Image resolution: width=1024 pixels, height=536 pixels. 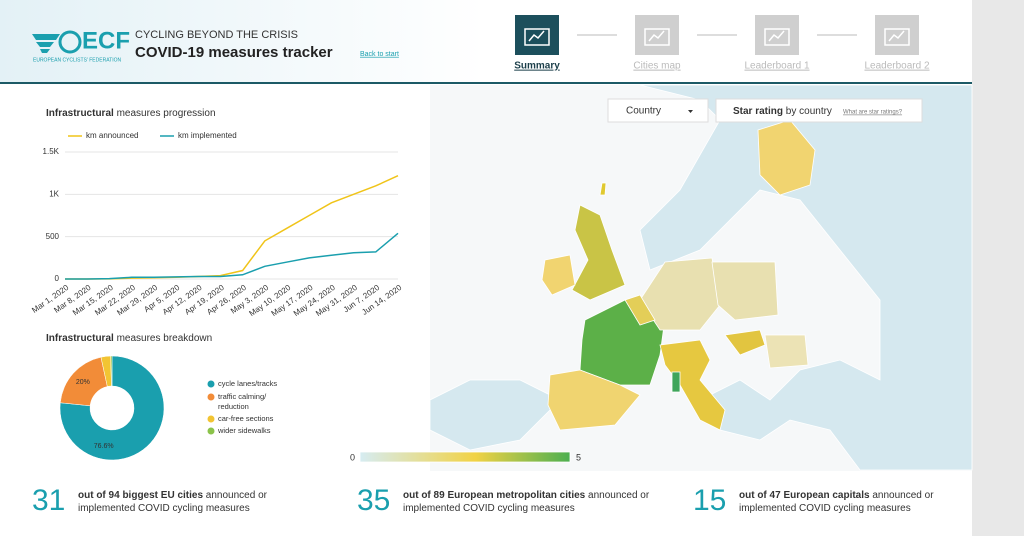 I want to click on stat-number: 15, so click(x=709, y=500).